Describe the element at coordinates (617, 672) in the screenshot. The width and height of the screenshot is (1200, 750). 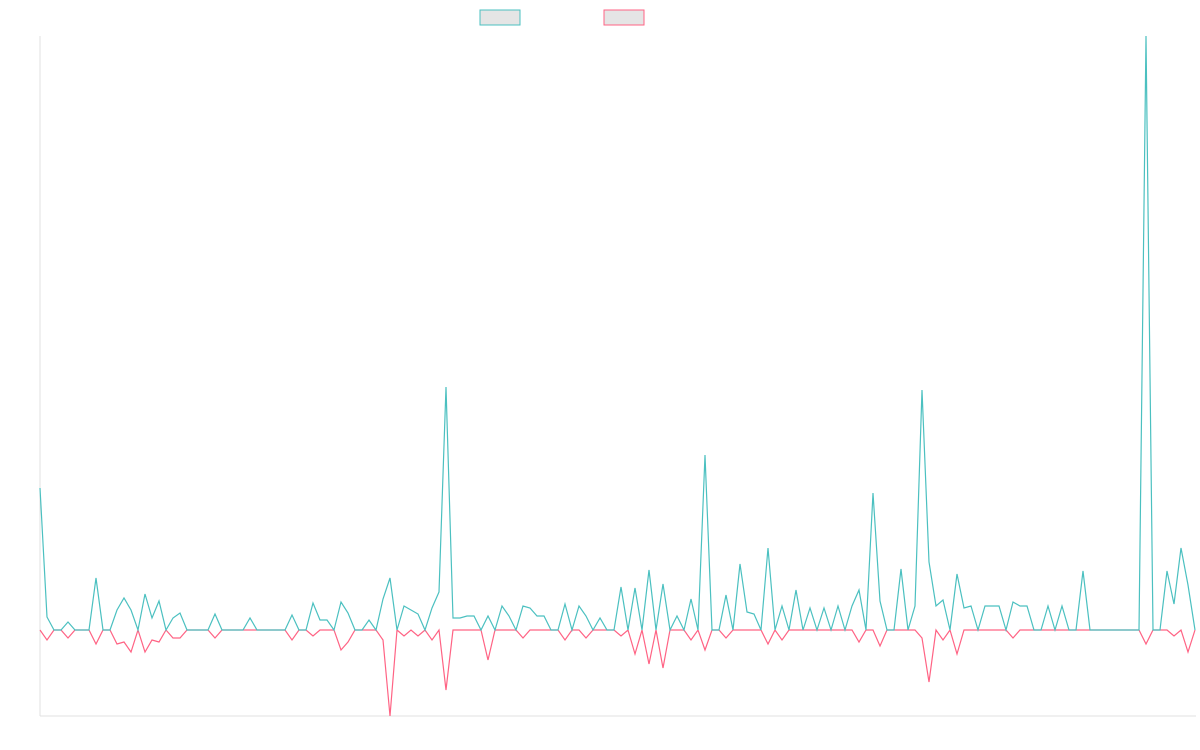
I see `series-line` at that location.